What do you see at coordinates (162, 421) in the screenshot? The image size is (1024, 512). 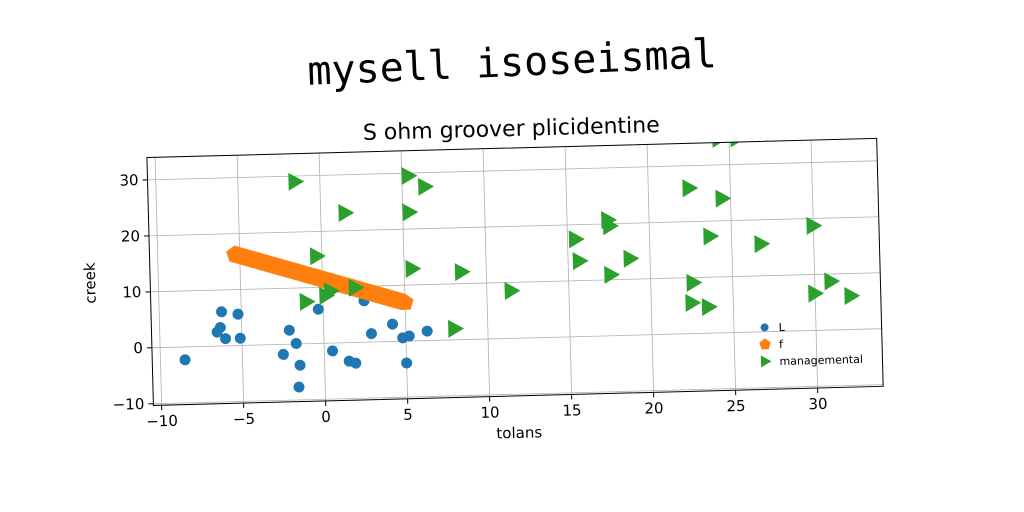 I see `x-tick-label: −10` at bounding box center [162, 421].